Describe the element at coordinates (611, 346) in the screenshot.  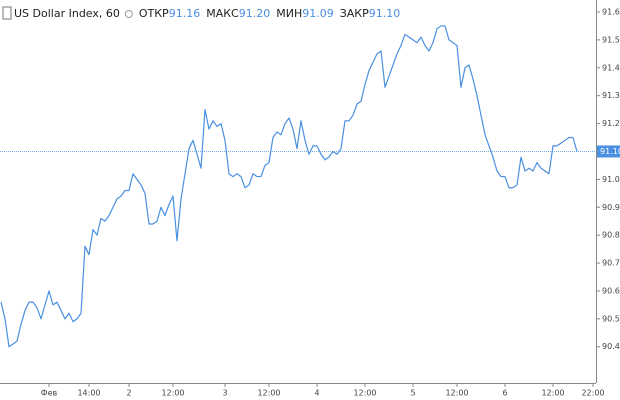
I see `y-tick-label: 90.40` at that location.